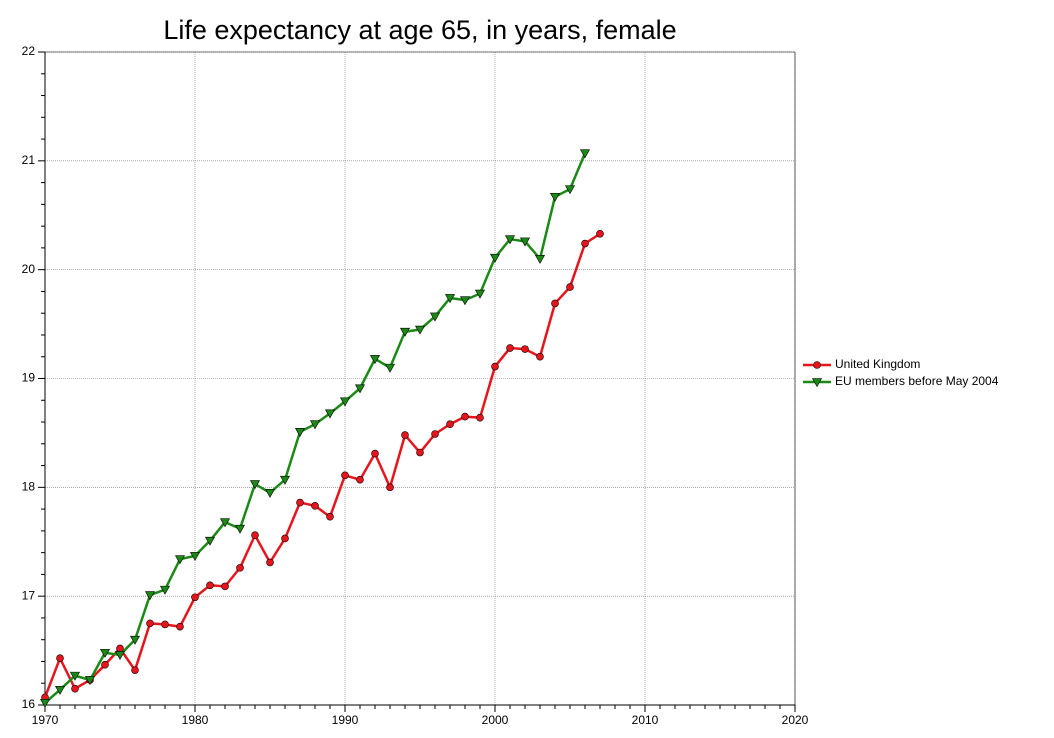 This screenshot has height=738, width=1054. Describe the element at coordinates (645, 720) in the screenshot. I see `x-tick-label: 2010` at that location.